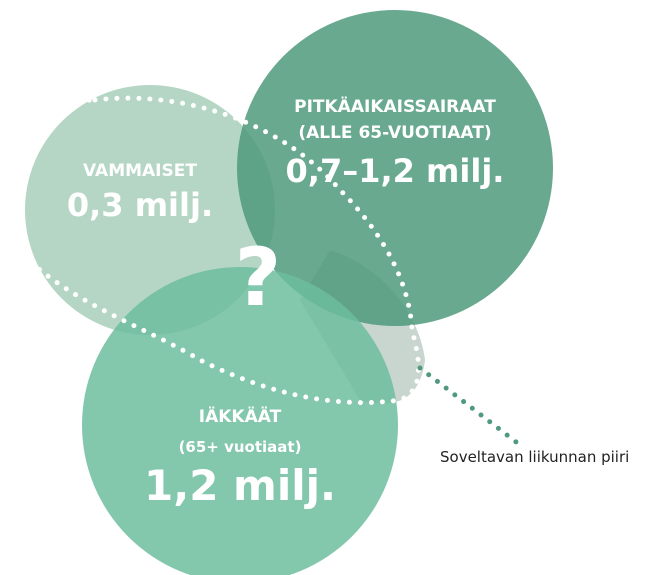  What do you see at coordinates (395, 171) in the screenshot?
I see `node-value: 0,7–1,2 milj.` at bounding box center [395, 171].